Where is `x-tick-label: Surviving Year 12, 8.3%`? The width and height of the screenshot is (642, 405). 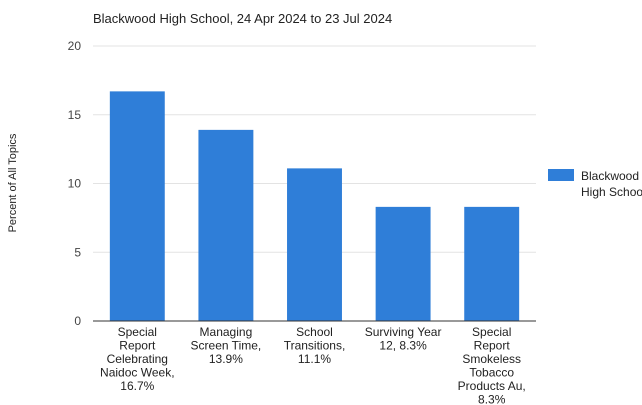
x-tick-label: Surviving Year 12, 8.3% is located at coordinates (403, 339).